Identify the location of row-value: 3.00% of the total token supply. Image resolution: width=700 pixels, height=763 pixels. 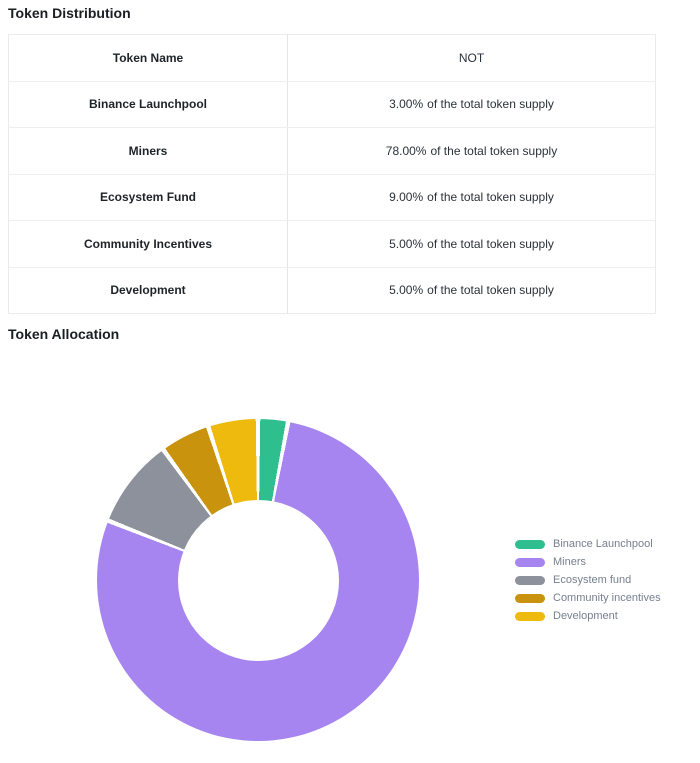
(471, 104).